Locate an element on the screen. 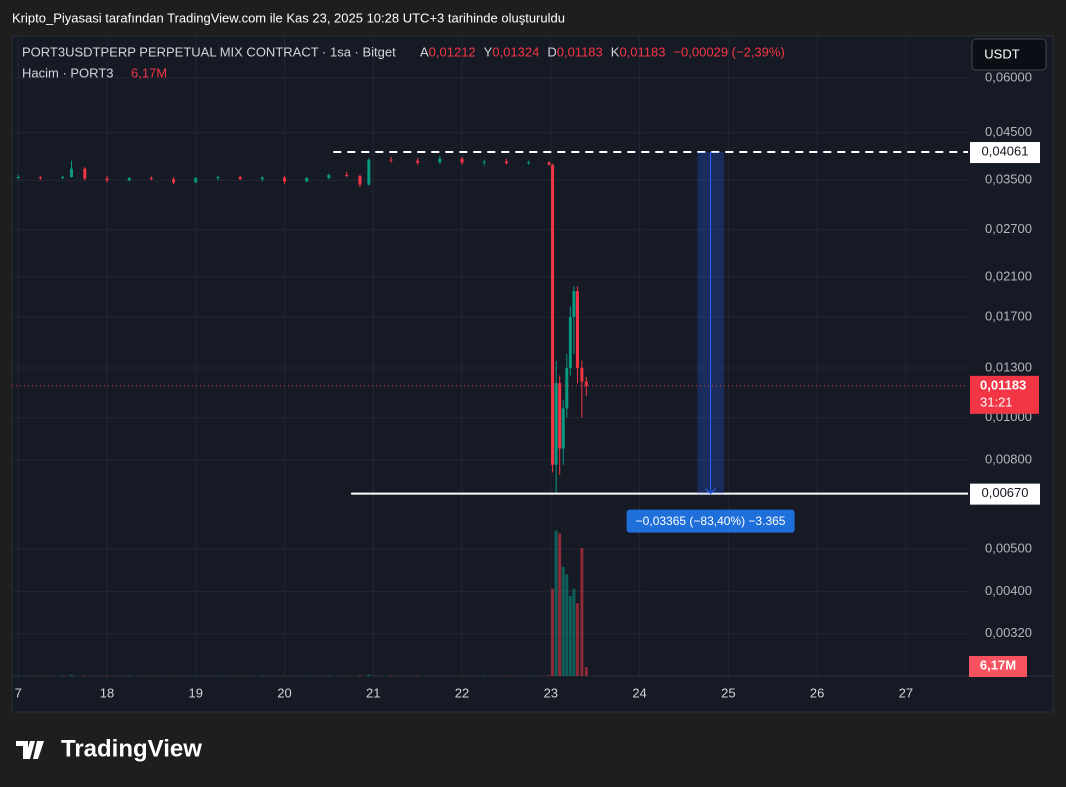  ohlc-value: 0,01212 is located at coordinates (452, 51).